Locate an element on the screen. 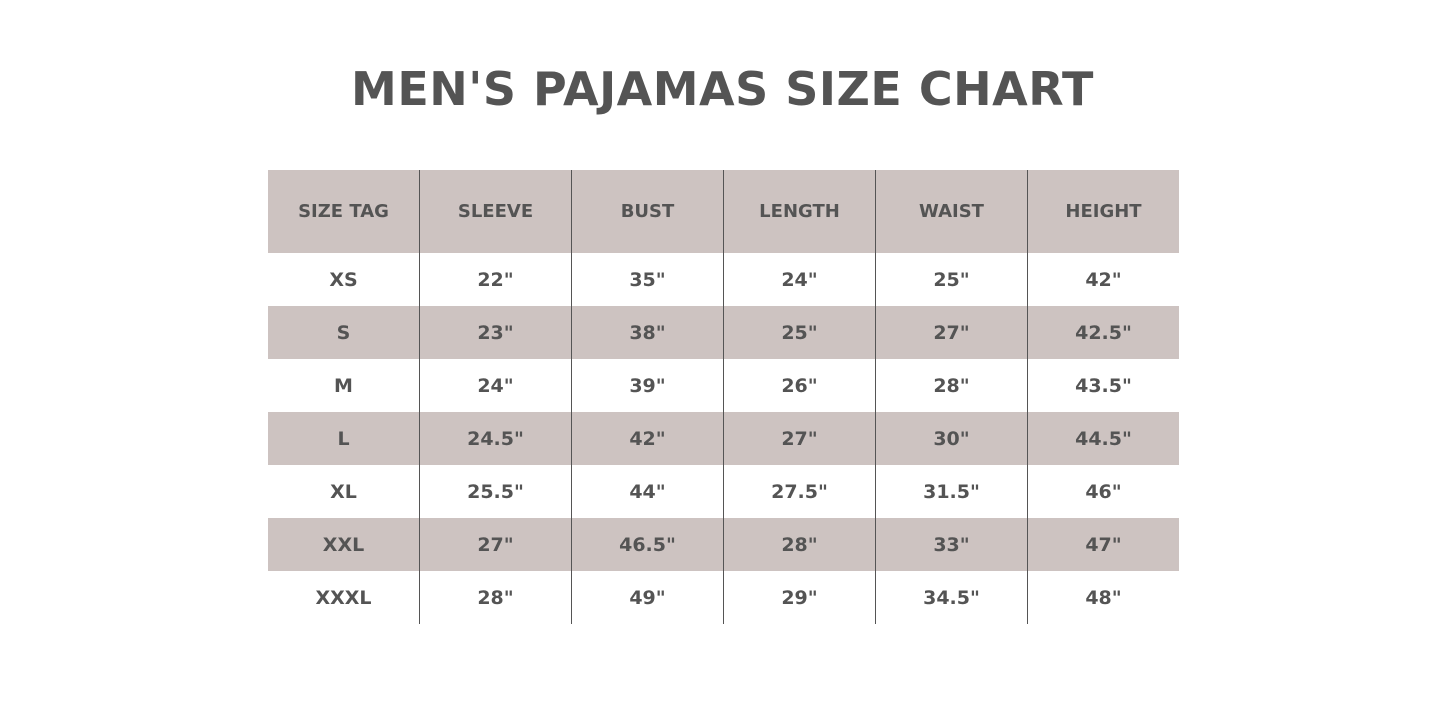 The image size is (1445, 723). table-header-row: SIZE TAG SLEEVE BUST LENGTH WAIST HEIGHT is located at coordinates (723, 211).